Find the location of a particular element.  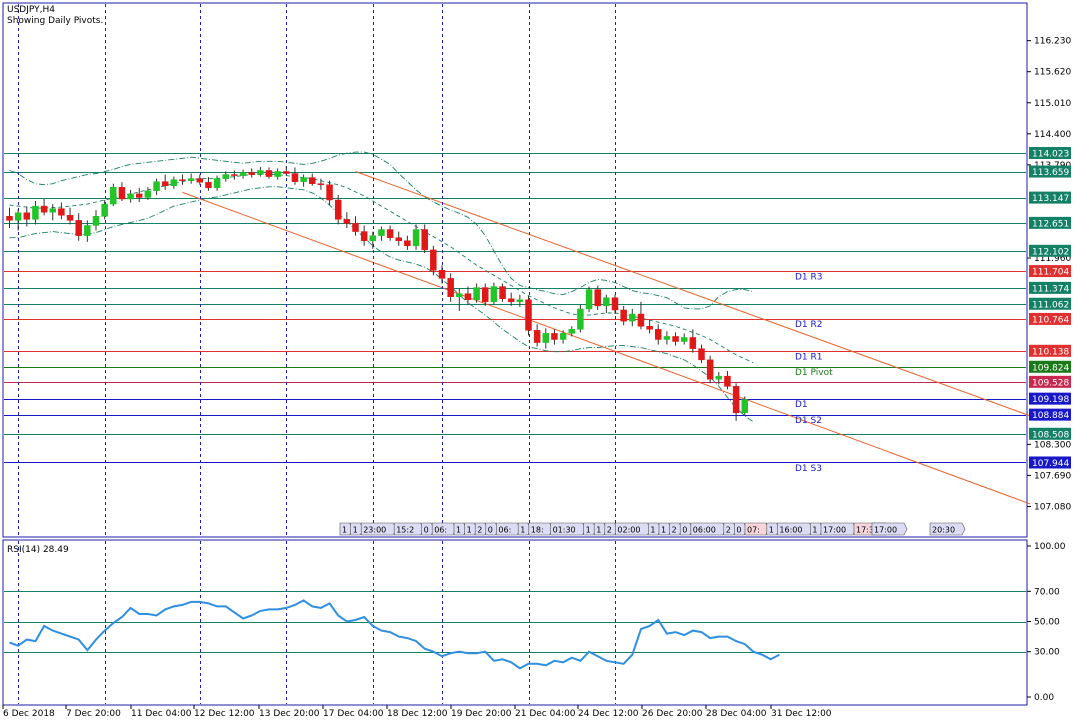

event-marker-label: 23:00 is located at coordinates (374, 530).